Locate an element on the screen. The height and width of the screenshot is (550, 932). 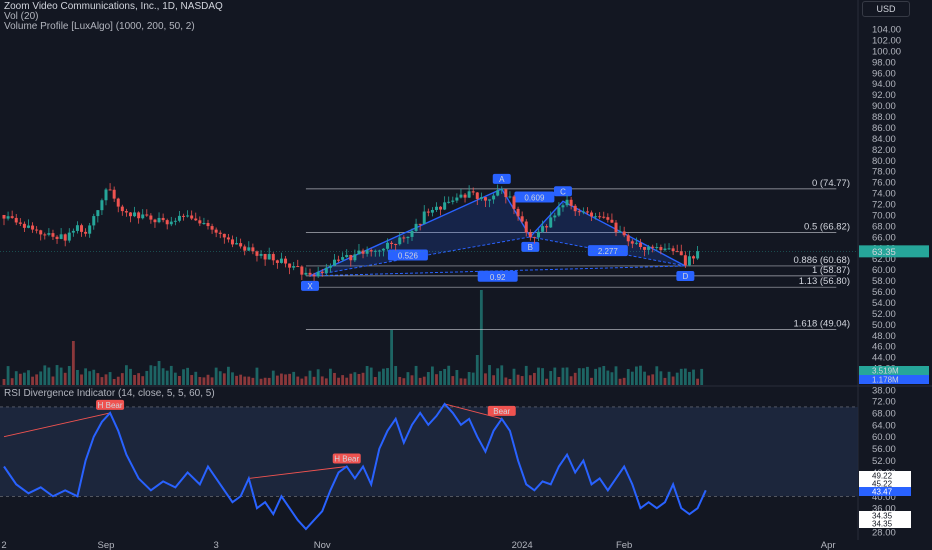
price-tick-label: 56.00 is located at coordinates (884, 292).